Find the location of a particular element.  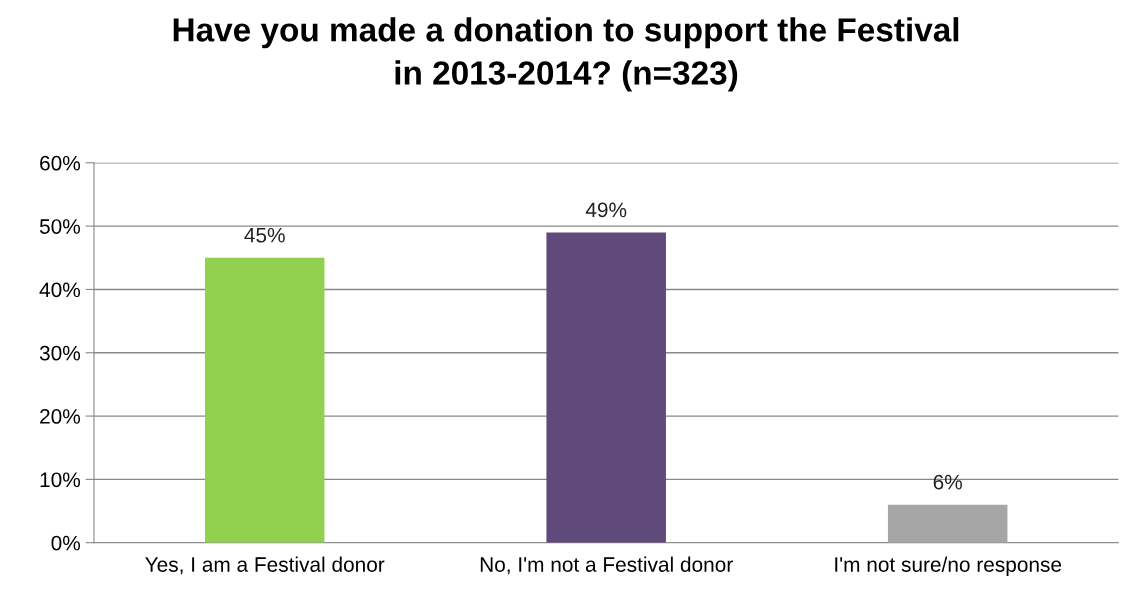

y-tick-label: 60% is located at coordinates (60, 163).